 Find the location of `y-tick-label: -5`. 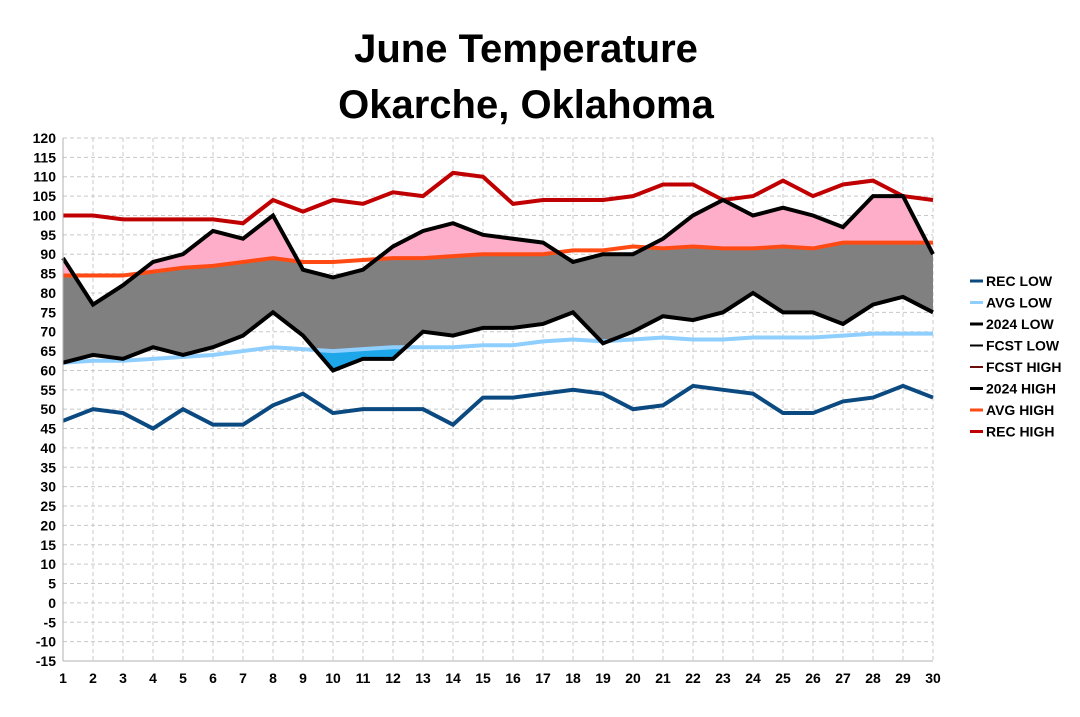

y-tick-label: -5 is located at coordinates (50, 622).